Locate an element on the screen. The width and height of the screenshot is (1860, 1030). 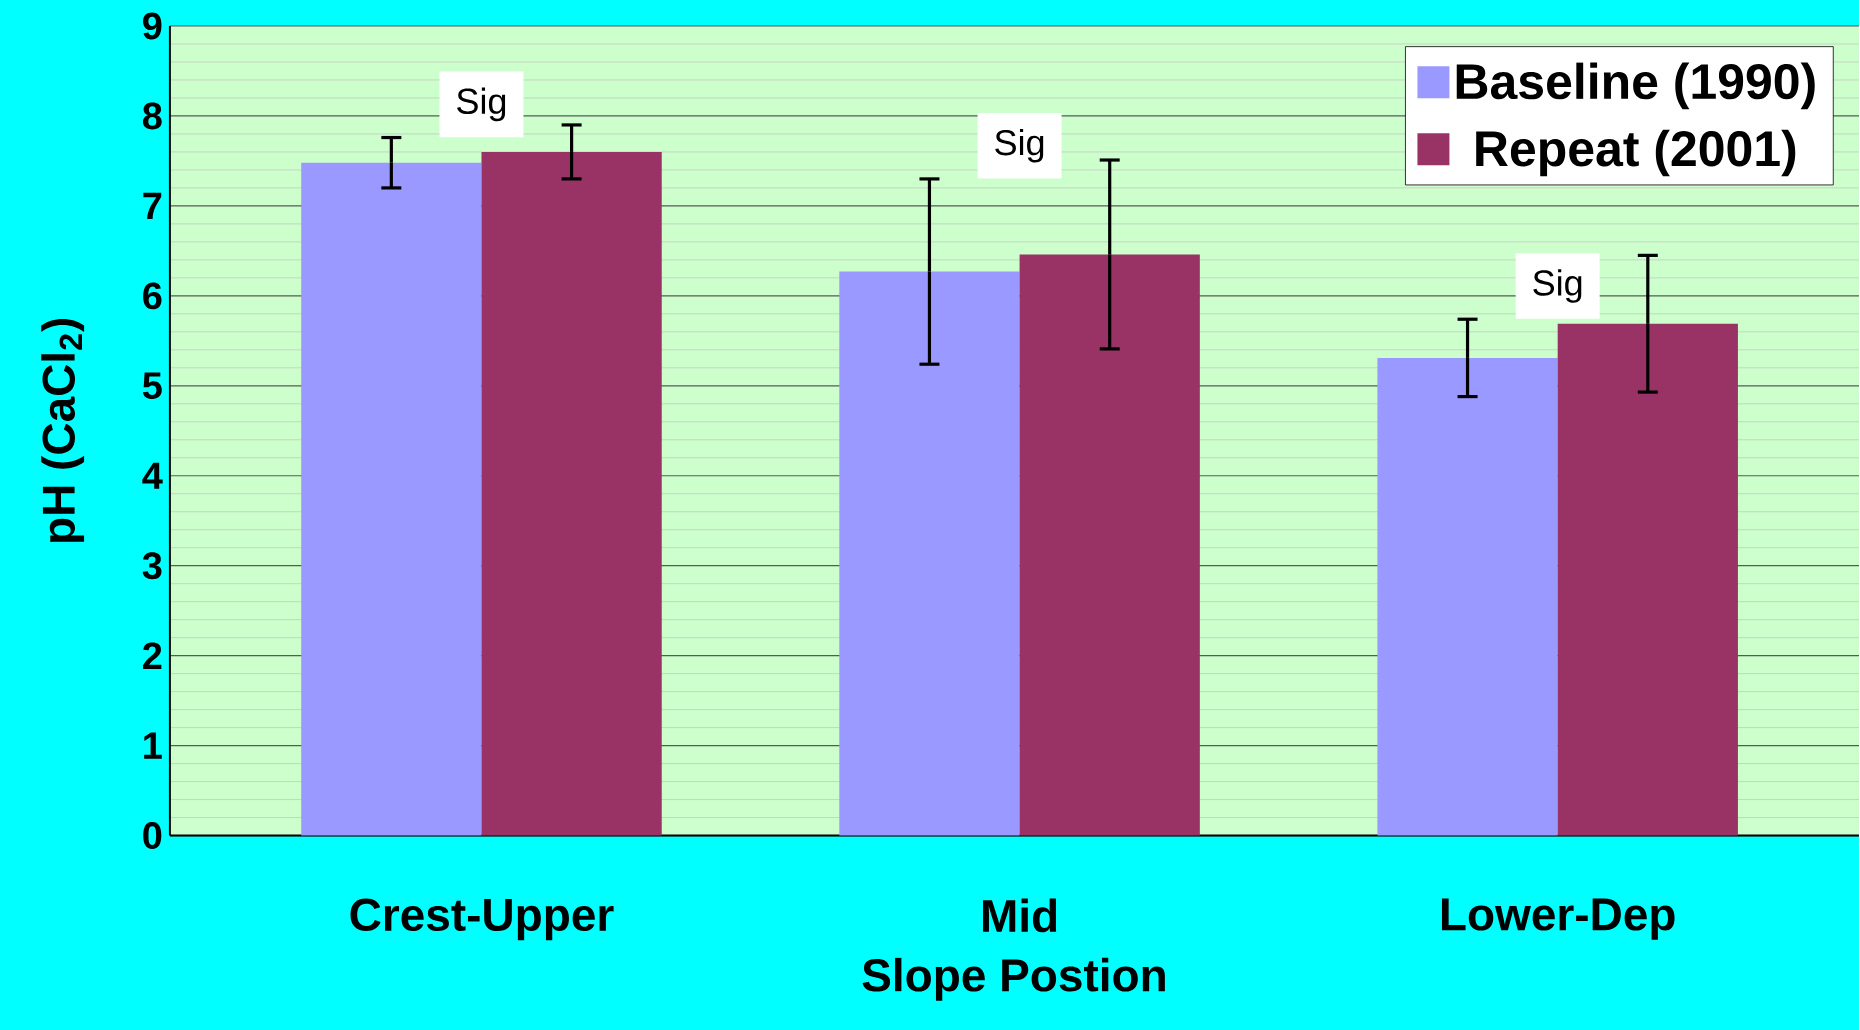
y-tick-label: 8 is located at coordinates (152, 116).